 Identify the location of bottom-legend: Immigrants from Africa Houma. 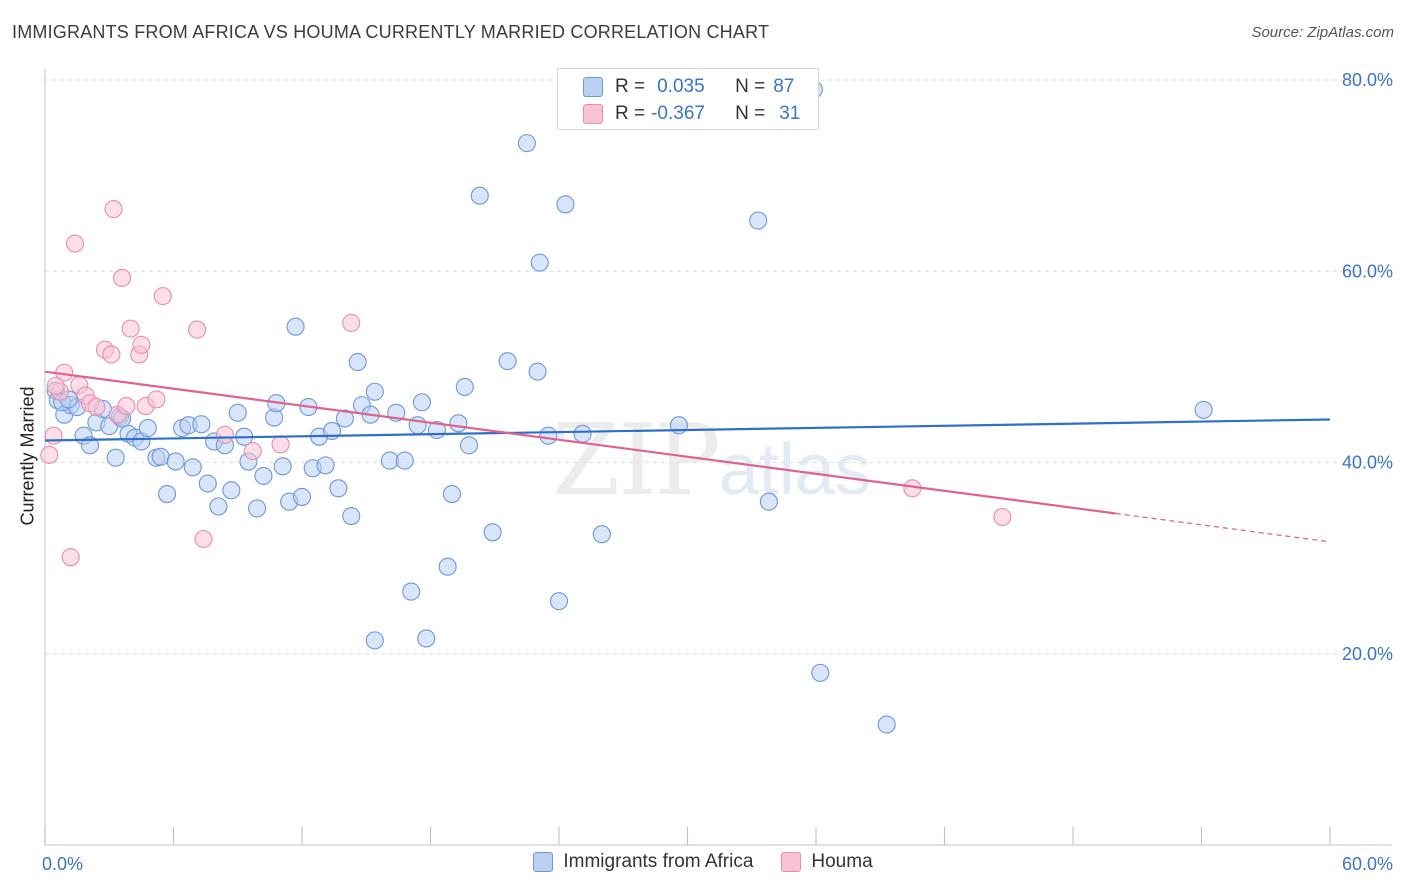
(703, 862).